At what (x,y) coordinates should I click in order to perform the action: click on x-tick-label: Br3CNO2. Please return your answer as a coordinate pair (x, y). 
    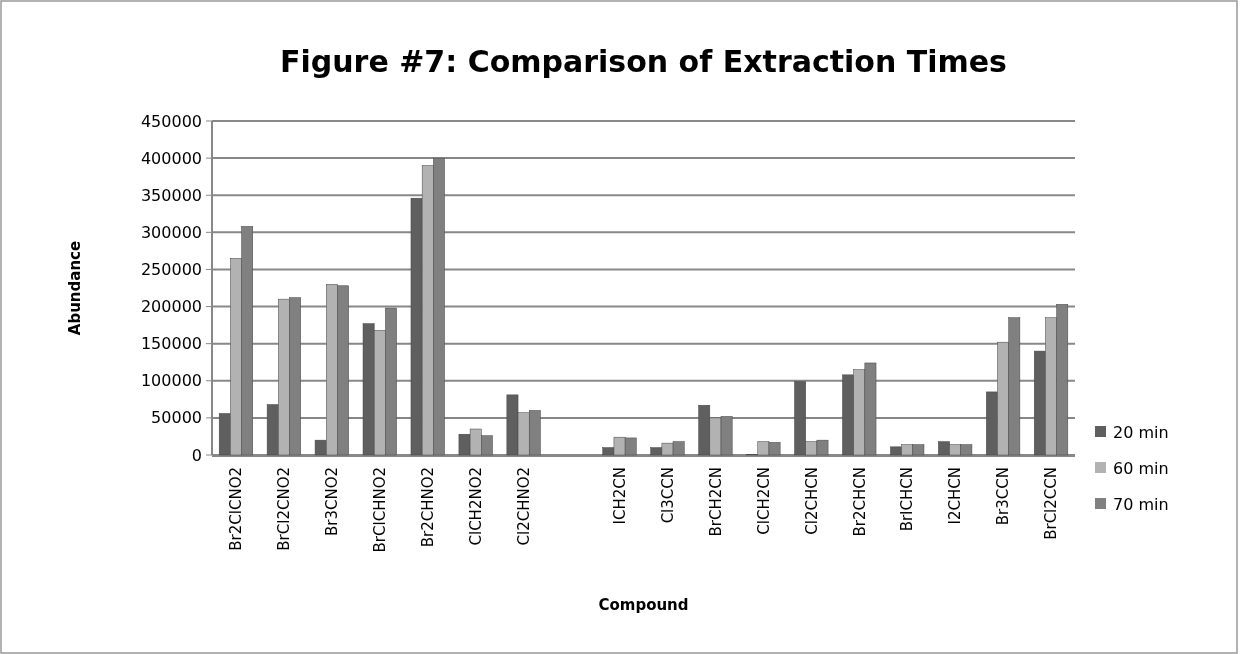
    Looking at the image, I should click on (332, 502).